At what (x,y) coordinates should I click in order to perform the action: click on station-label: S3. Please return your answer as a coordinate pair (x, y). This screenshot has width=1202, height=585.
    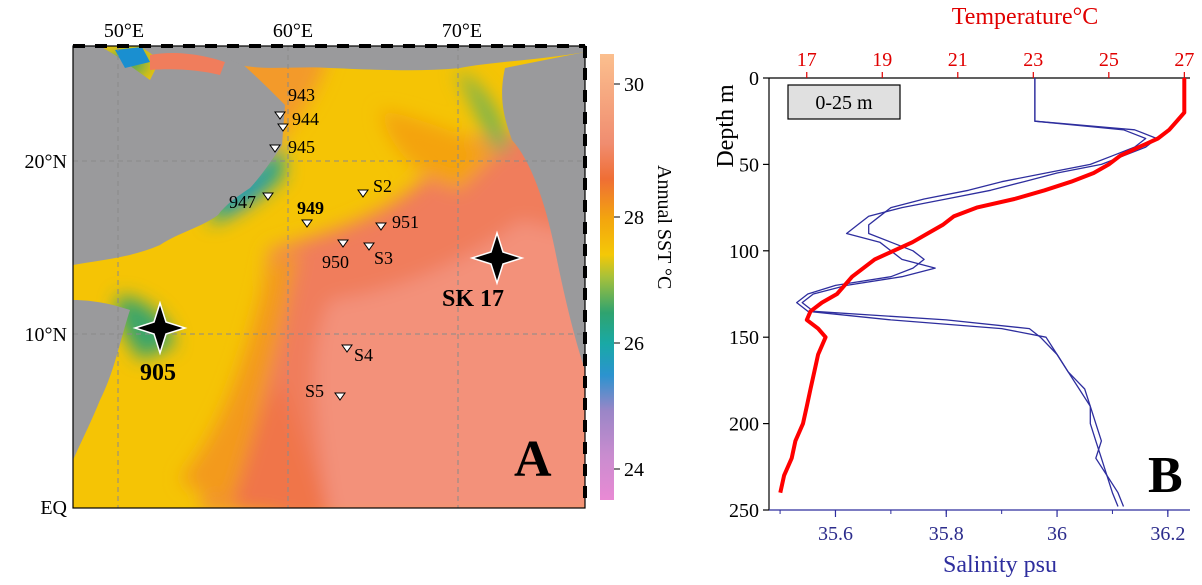
    Looking at the image, I should click on (383, 258).